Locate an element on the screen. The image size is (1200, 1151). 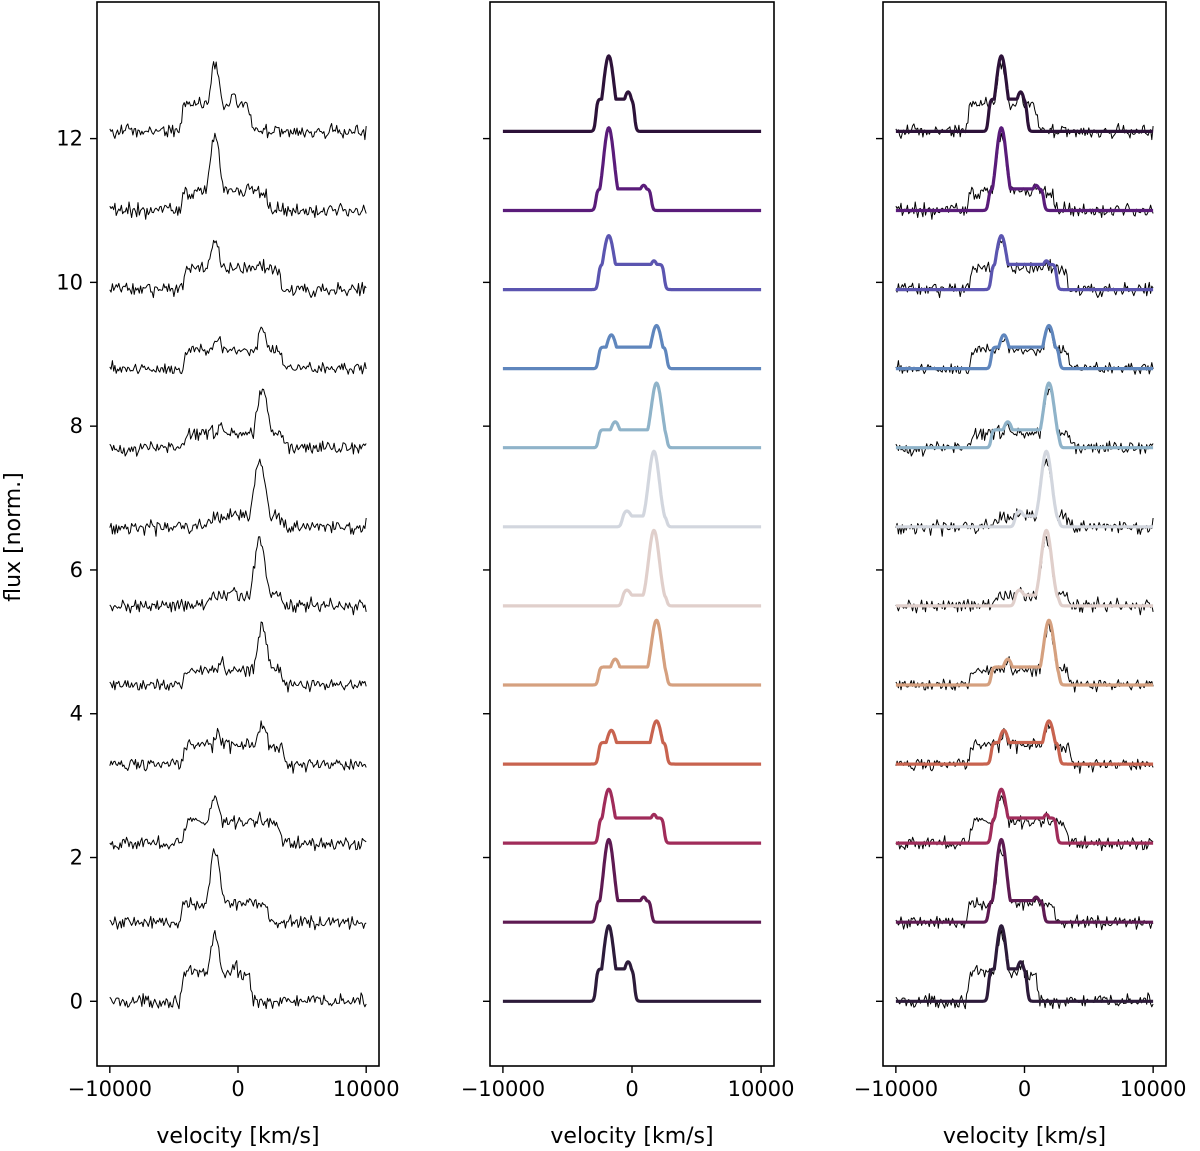
y-tick-label: 8 is located at coordinates (76, 426).